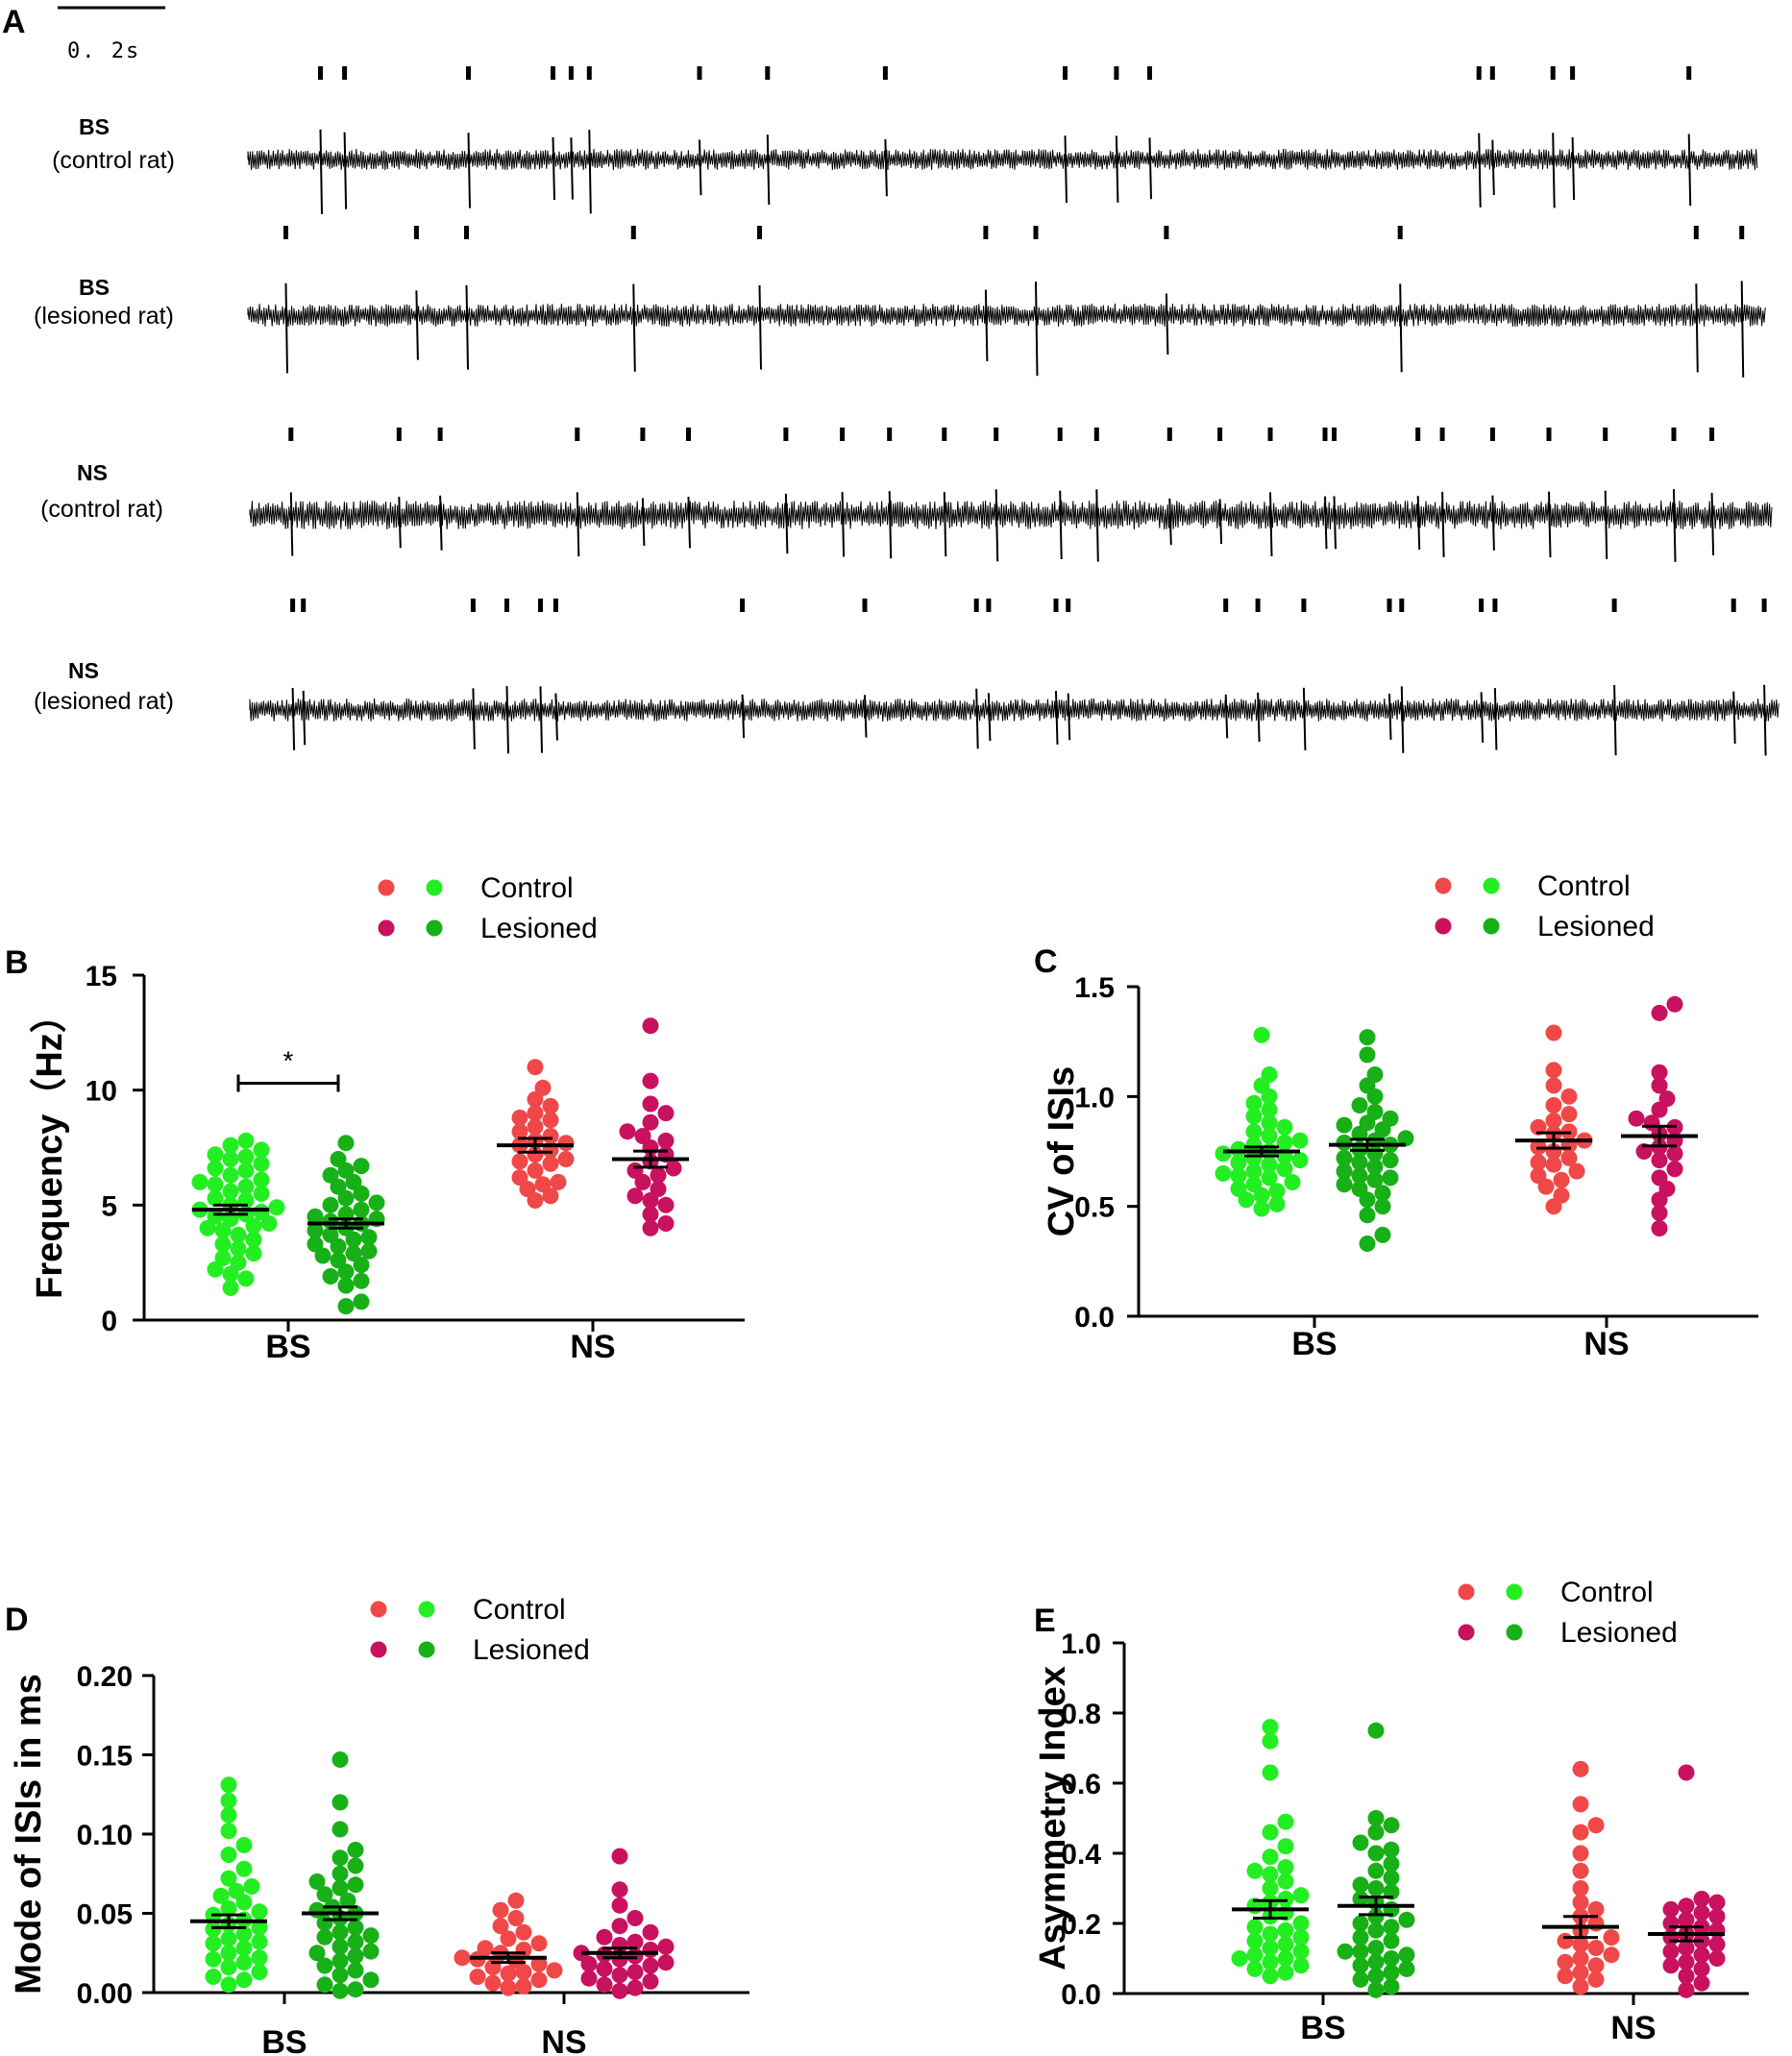 This screenshot has width=1792, height=2056. I want to click on trace-3-condition: (control rat), so click(101, 510).